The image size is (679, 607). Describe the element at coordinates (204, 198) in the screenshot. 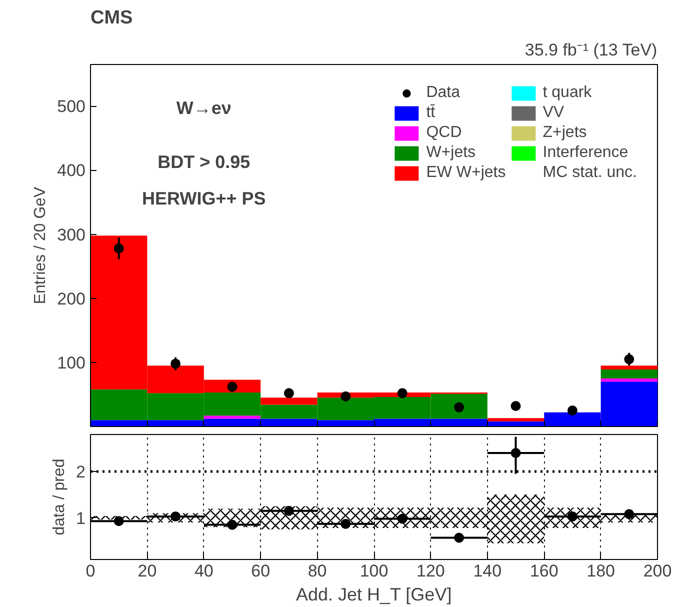

I see `annotation: HERWIG++ PS` at that location.